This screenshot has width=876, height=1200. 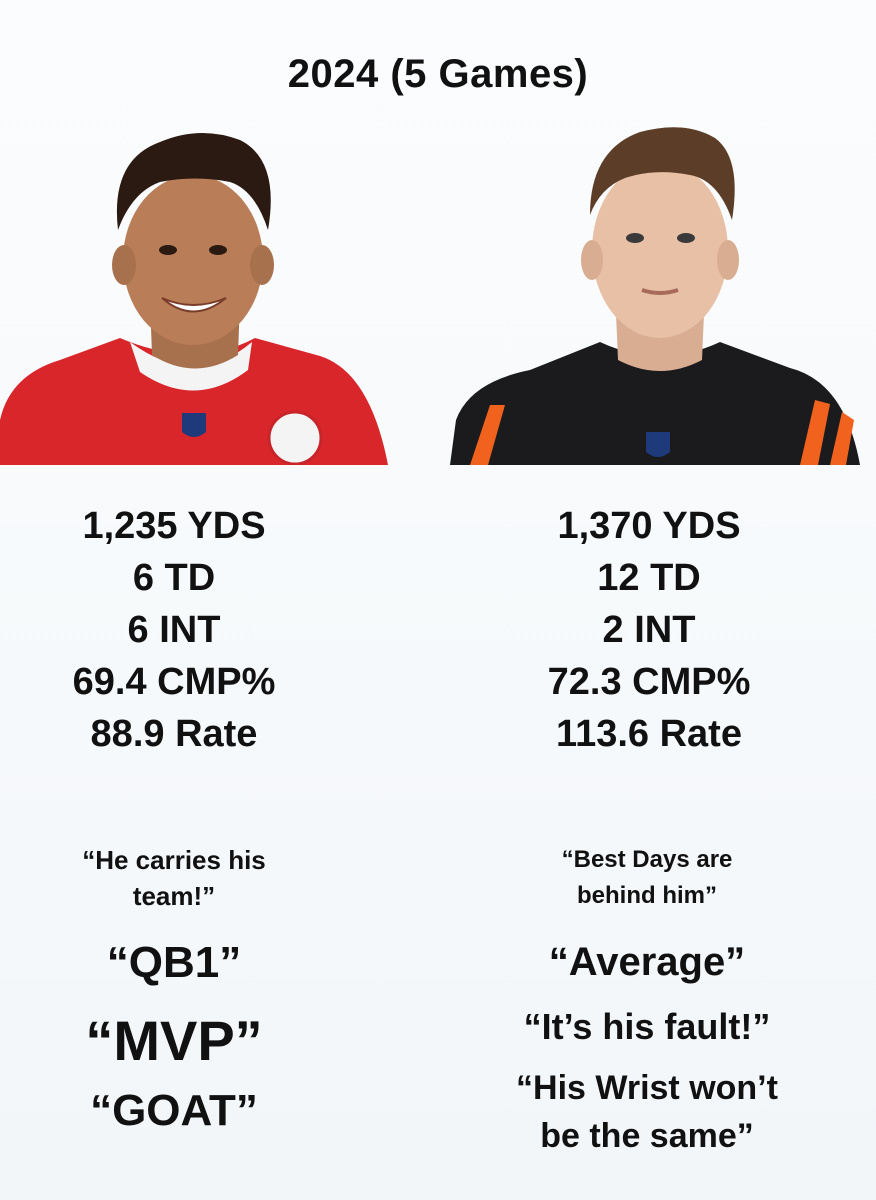 What do you see at coordinates (647, 1026) in the screenshot?
I see `right-quote-fault: “It’s his fault!”` at bounding box center [647, 1026].